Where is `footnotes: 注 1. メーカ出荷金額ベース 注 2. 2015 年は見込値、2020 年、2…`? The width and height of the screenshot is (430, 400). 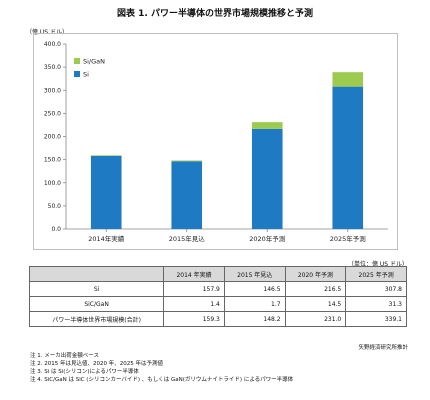 footnotes: 注 1. メーカ出荷金額ベース 注 2. 2015 年は見込値、2020 年、2… is located at coordinates (161, 368).